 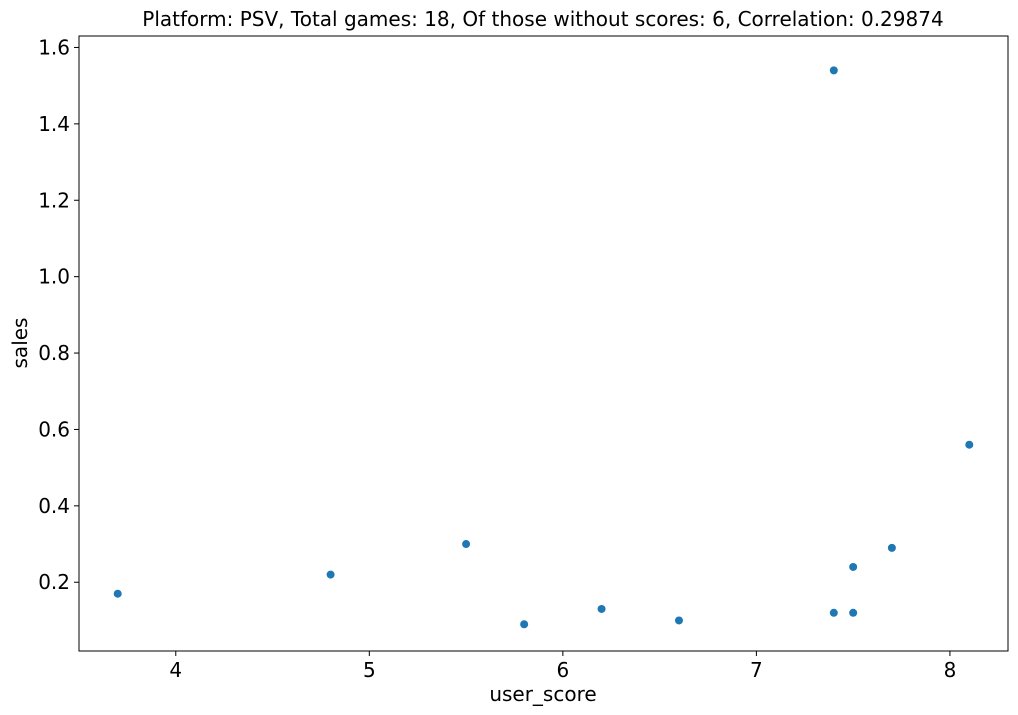 What do you see at coordinates (54, 200) in the screenshot?
I see `y-tick-label: 1.2` at bounding box center [54, 200].